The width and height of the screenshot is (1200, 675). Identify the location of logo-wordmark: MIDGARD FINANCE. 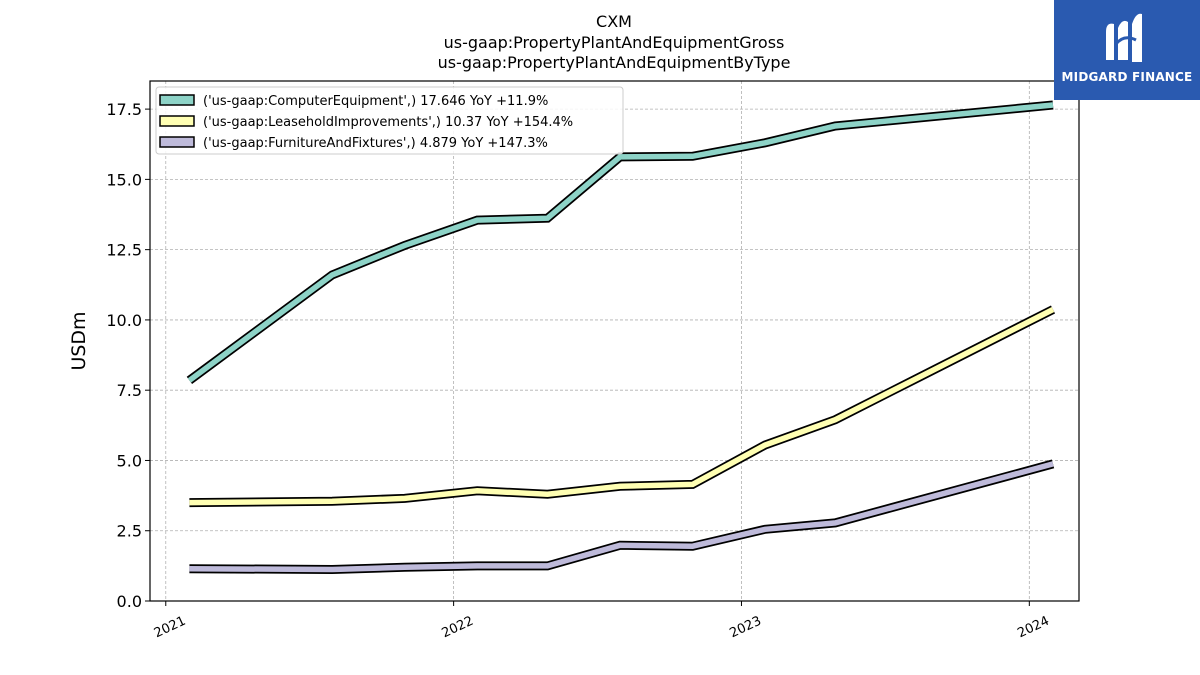
(1127, 77).